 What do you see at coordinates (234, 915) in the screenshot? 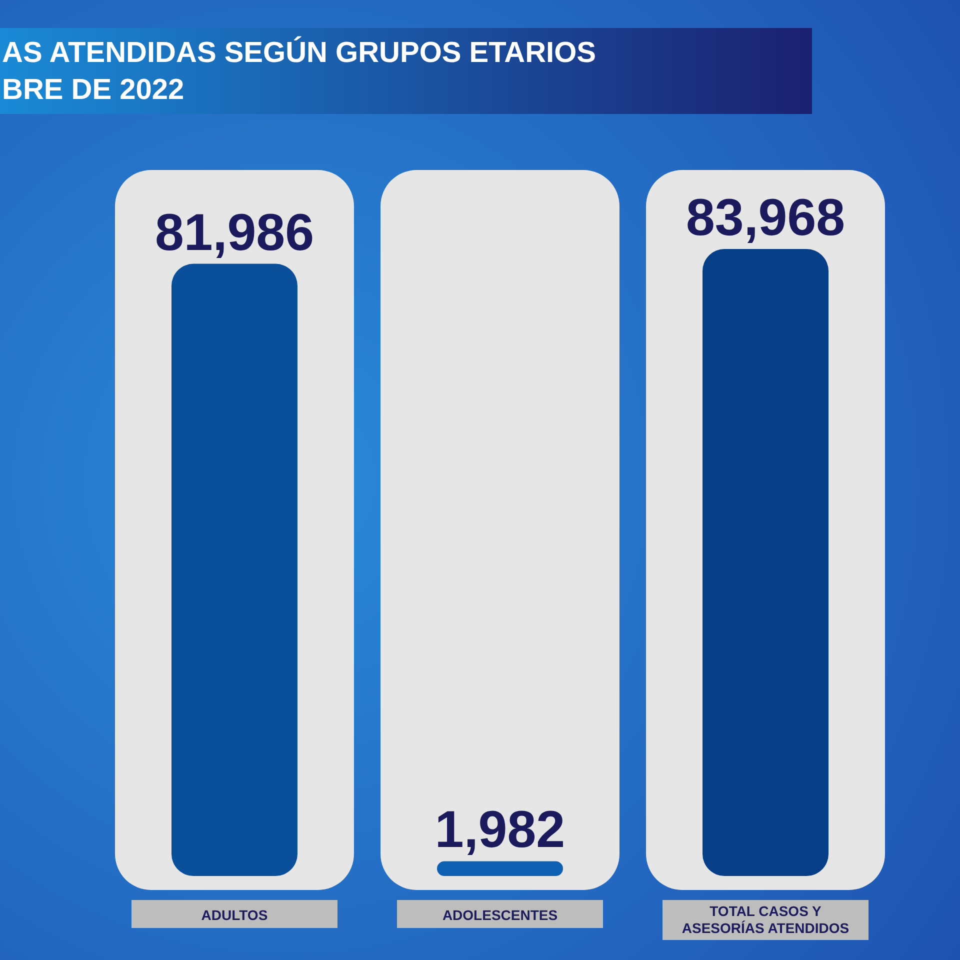
I see `x-tick-label: ADULTOS` at bounding box center [234, 915].